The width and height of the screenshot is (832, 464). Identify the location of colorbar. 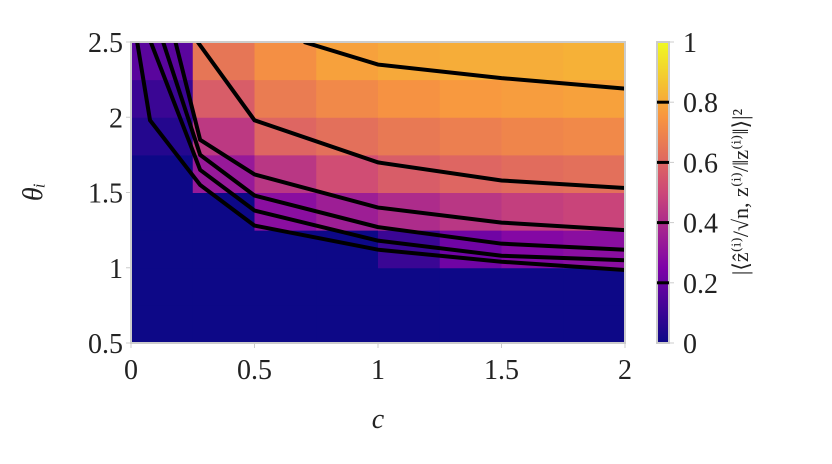
(663, 192).